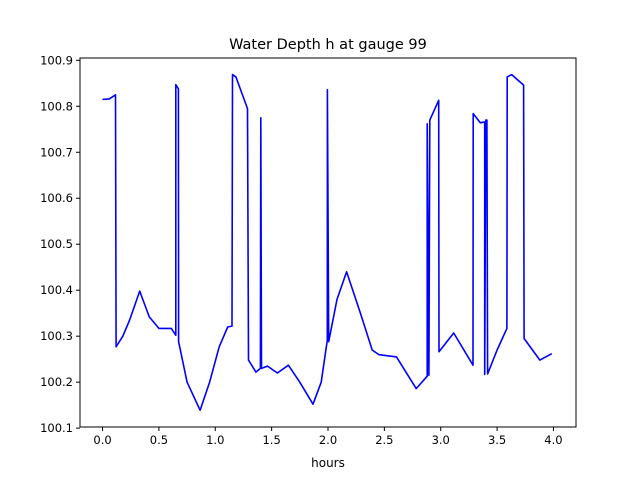  What do you see at coordinates (56, 382) in the screenshot?
I see `y-tick-label: 100.2` at bounding box center [56, 382].